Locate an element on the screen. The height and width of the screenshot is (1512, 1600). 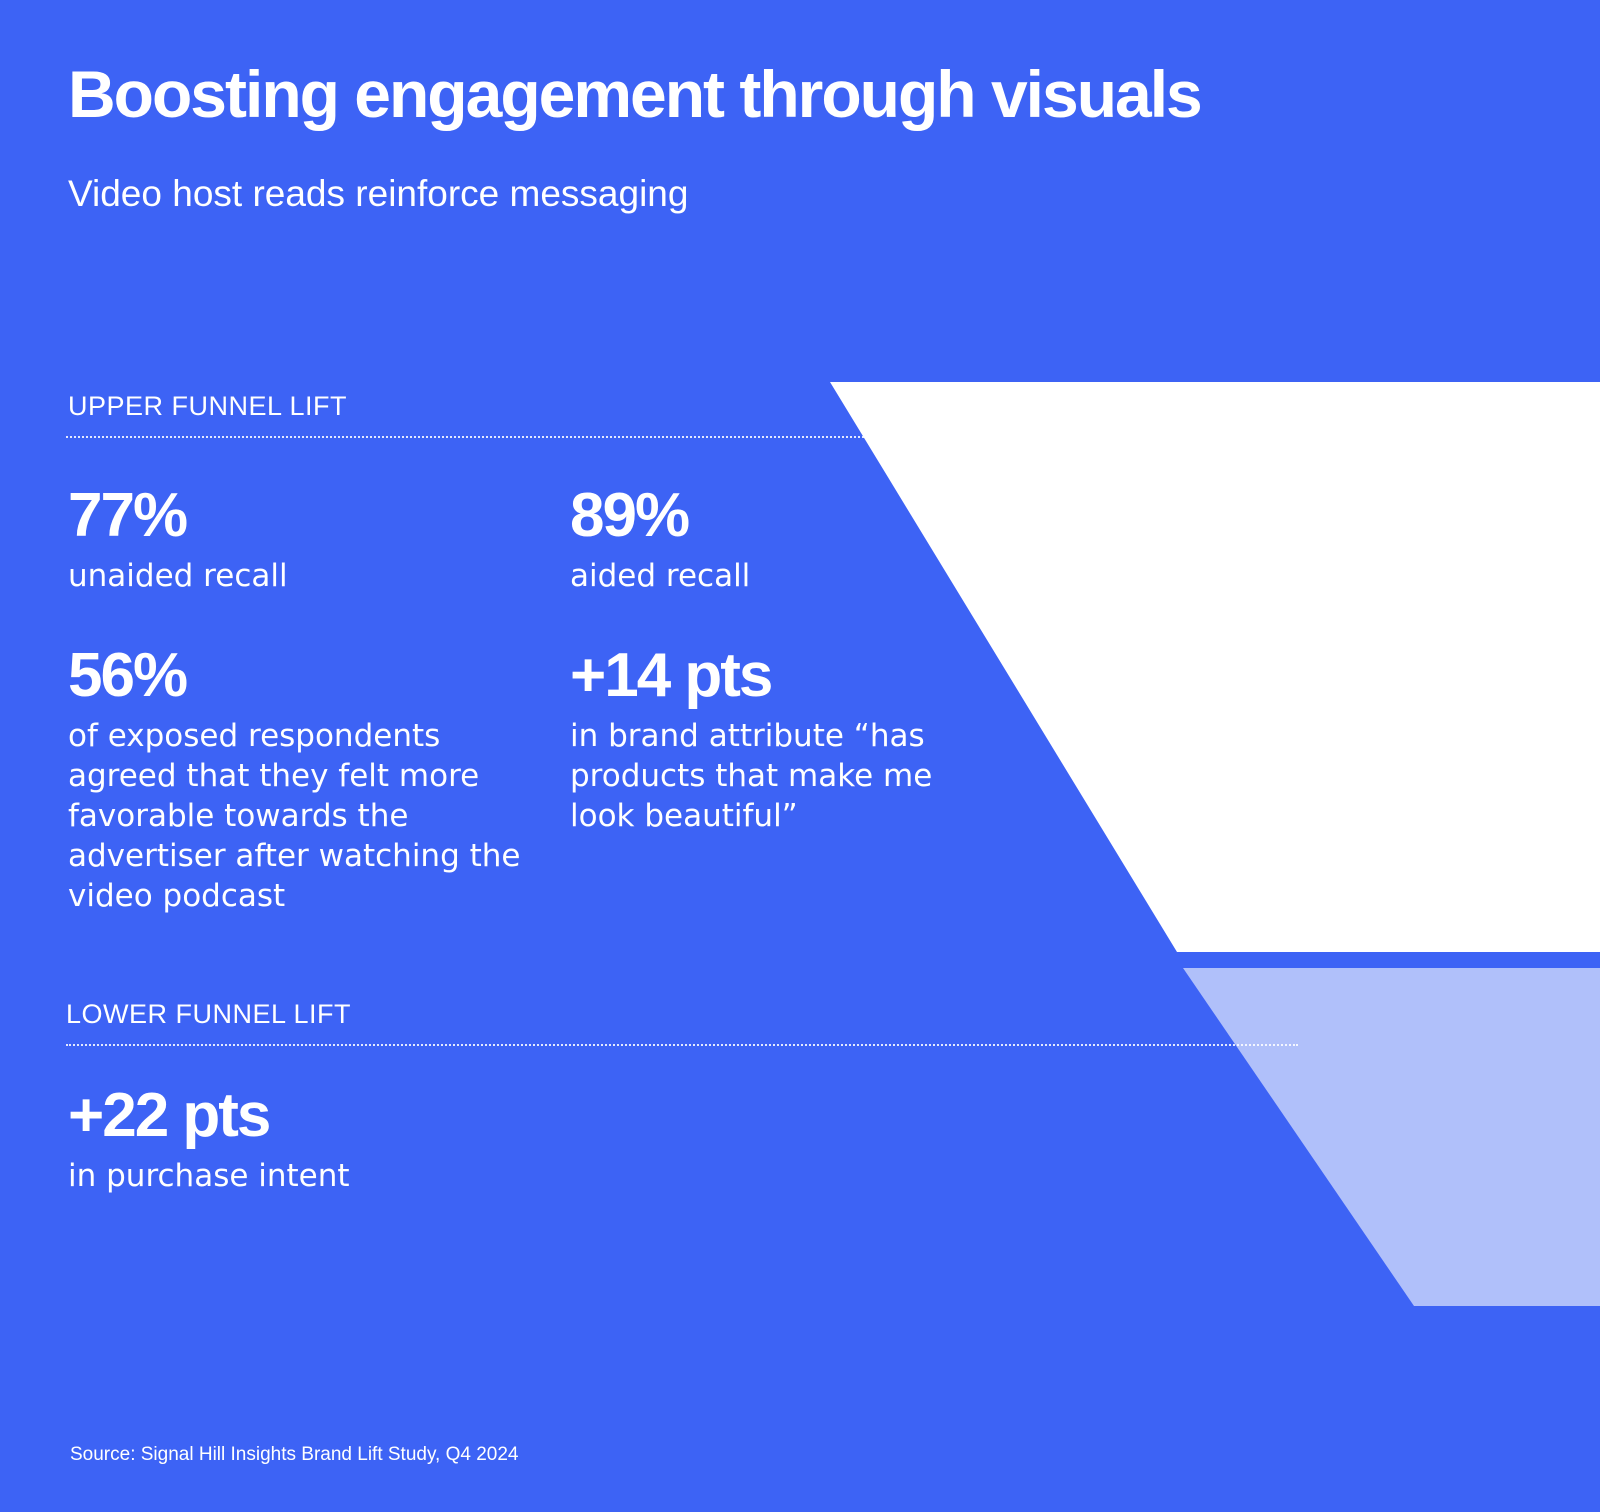
stat-aided-recall: 89% aided recall is located at coordinates (780, 538).